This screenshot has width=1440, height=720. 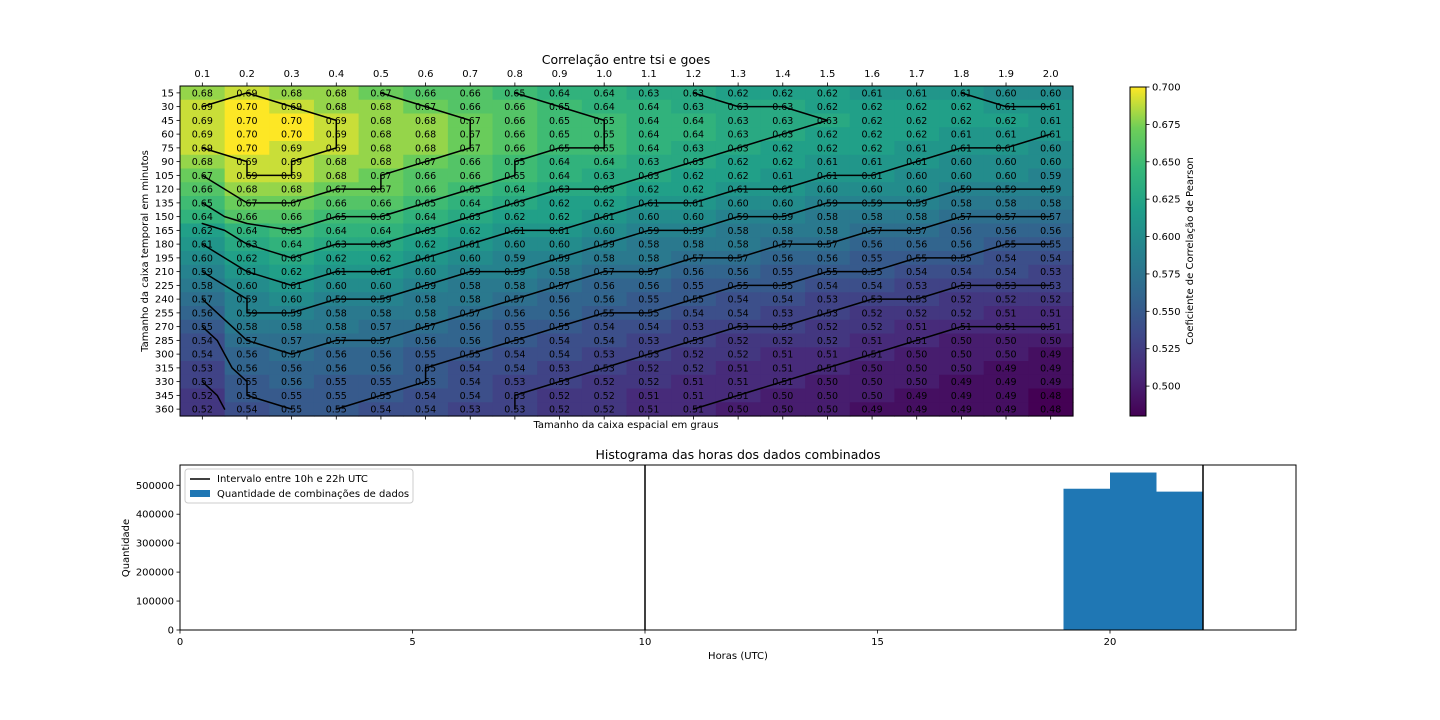 I want to click on heatmap-cell-label: 0.52, so click(x=559, y=410).